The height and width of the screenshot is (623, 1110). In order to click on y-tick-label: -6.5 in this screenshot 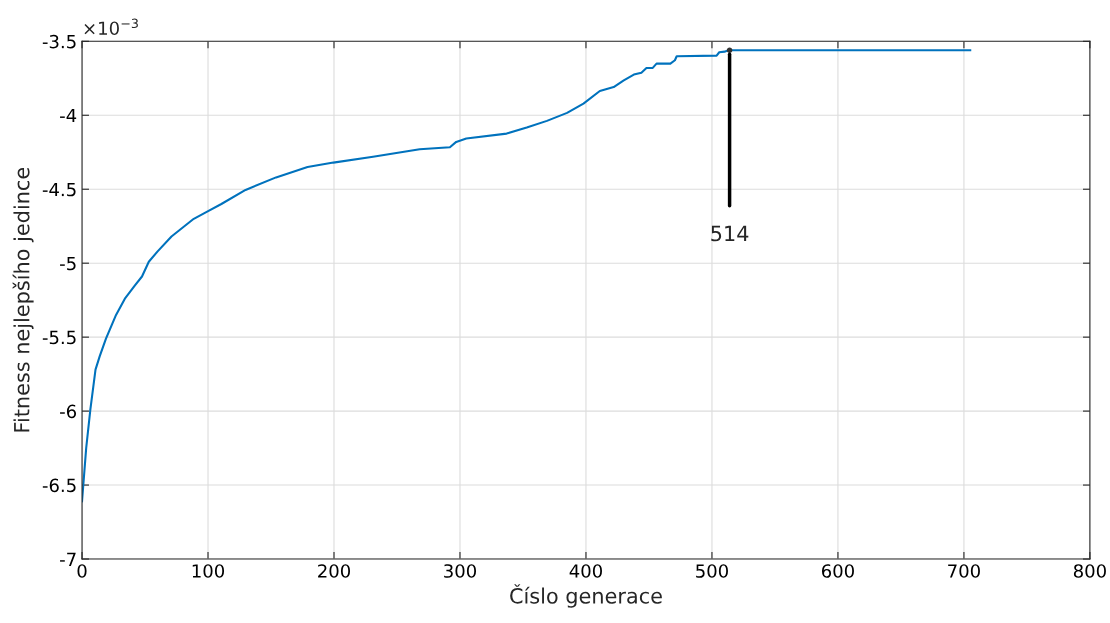, I will do `click(59, 485)`.